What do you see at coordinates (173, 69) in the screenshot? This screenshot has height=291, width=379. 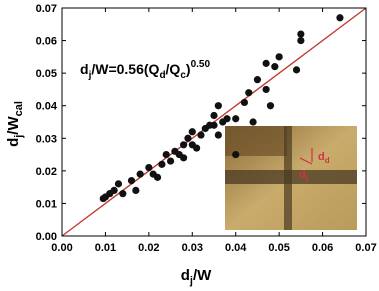 I see `eq-part: /Q` at bounding box center [173, 69].